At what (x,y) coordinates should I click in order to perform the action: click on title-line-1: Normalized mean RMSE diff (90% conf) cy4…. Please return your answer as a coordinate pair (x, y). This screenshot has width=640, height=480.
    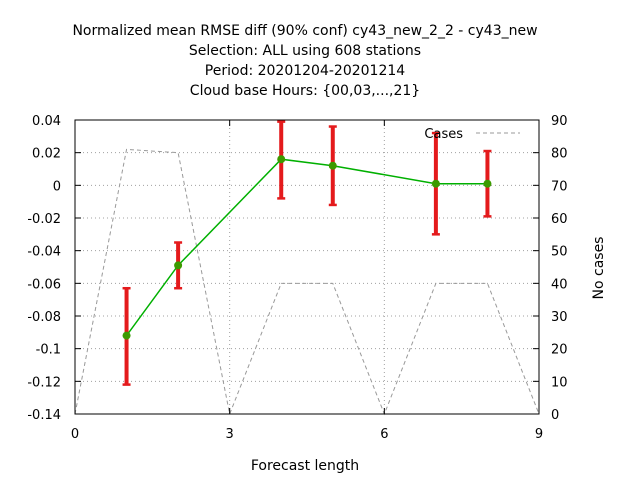
    Looking at the image, I should click on (304, 31).